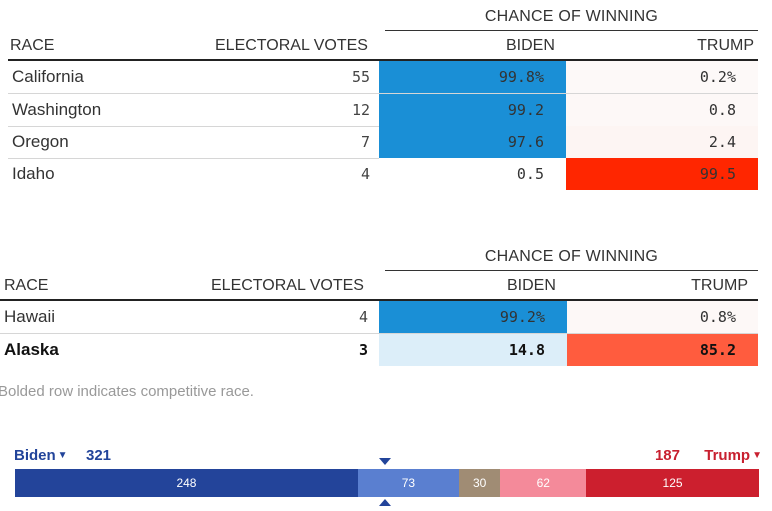 The image size is (772, 511). I want to click on electoral-votes: 3, so click(363, 350).